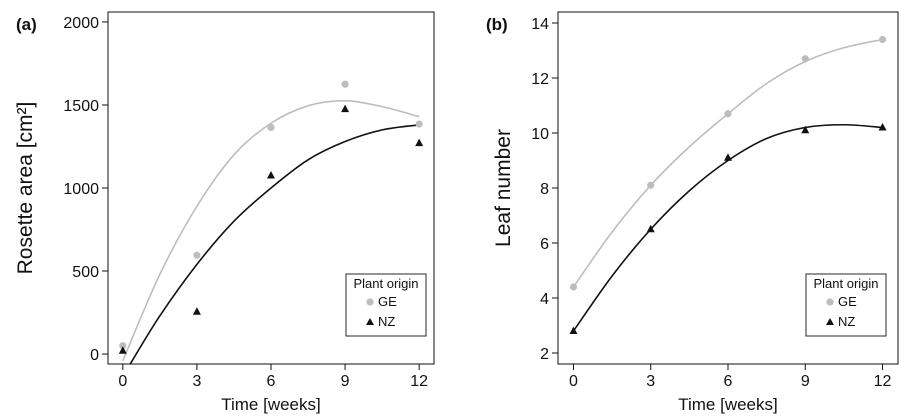 This screenshot has height=416, width=904. I want to click on x-ticks-a: 0 3 6 9 12, so click(273, 377).